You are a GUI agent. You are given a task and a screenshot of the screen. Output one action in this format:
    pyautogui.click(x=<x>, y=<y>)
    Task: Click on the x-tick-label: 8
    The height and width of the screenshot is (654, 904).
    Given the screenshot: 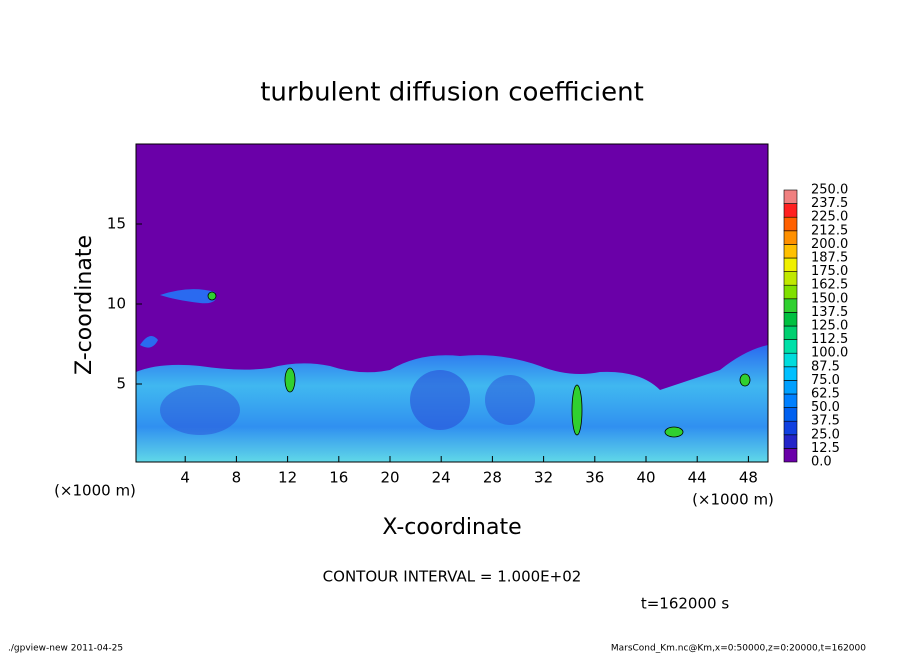 What is the action you would take?
    pyautogui.click(x=237, y=478)
    